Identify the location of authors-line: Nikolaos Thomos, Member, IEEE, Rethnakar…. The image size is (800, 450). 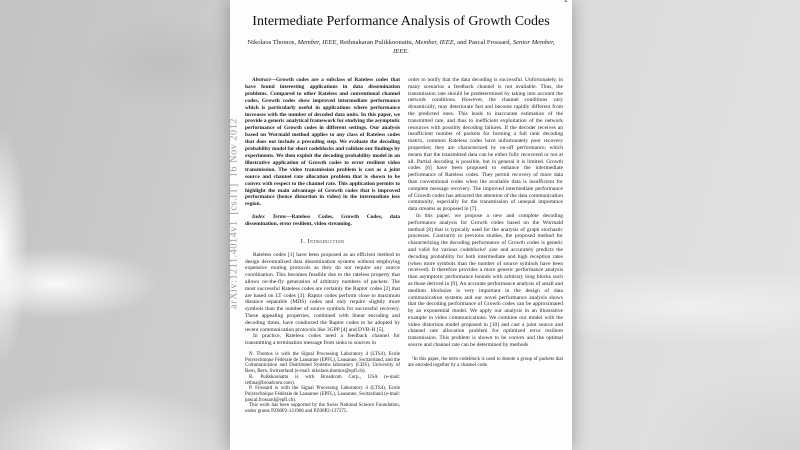
(401, 47).